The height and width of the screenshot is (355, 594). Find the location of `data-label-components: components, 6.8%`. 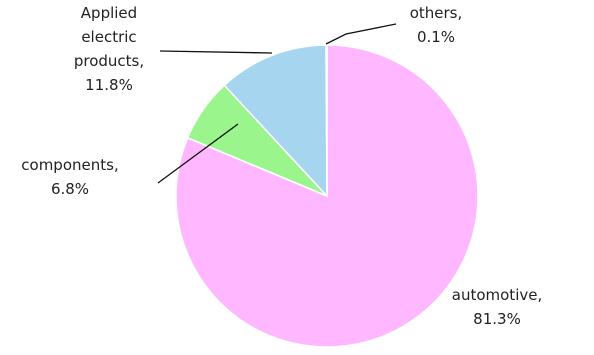

data-label-components: components, 6.8% is located at coordinates (69, 177).